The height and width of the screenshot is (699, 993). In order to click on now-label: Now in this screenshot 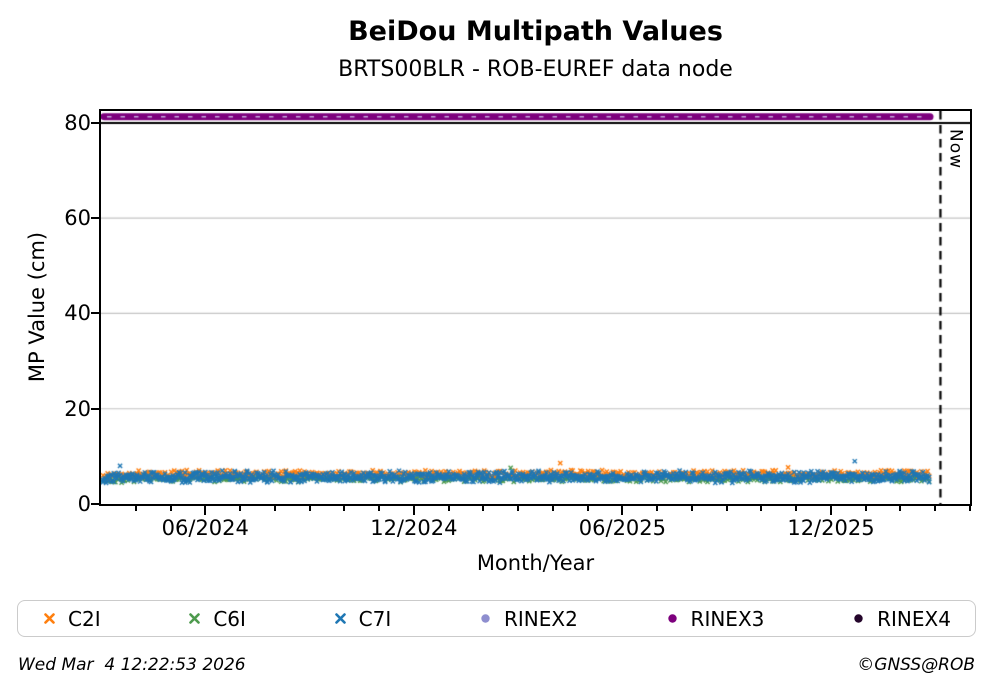, I will do `click(955, 149)`.